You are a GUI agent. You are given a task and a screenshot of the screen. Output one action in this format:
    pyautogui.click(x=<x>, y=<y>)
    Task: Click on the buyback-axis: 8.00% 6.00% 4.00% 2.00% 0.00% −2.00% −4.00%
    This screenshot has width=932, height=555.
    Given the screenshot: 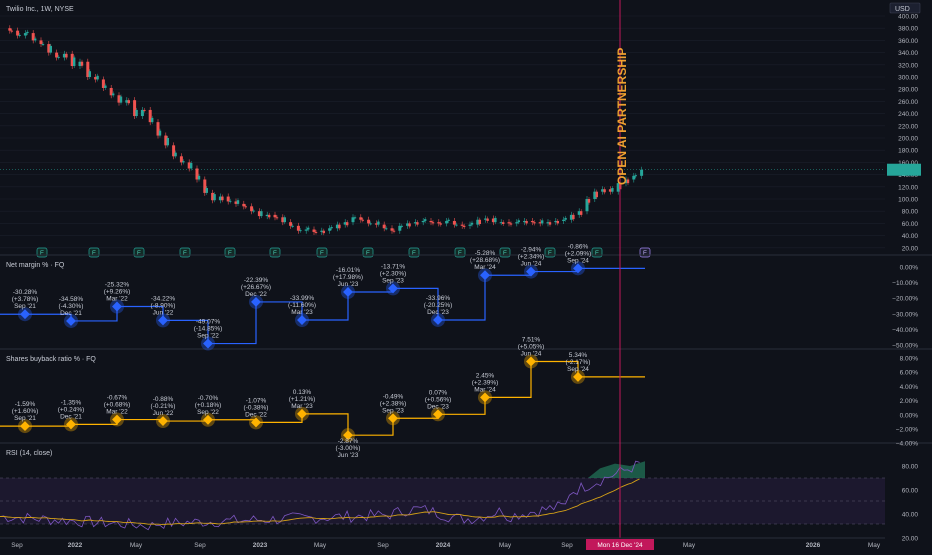 What is the action you would take?
    pyautogui.click(x=907, y=402)
    